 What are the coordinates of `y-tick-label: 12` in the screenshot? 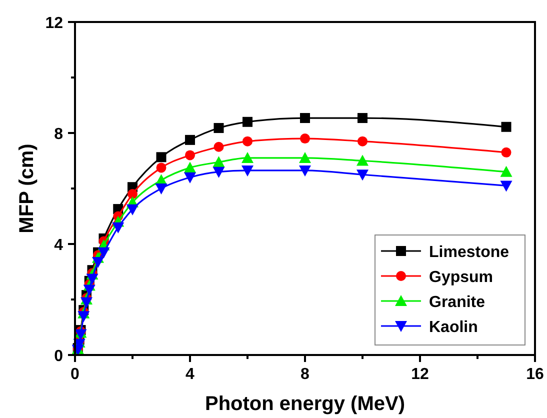 It's located at (54, 23).